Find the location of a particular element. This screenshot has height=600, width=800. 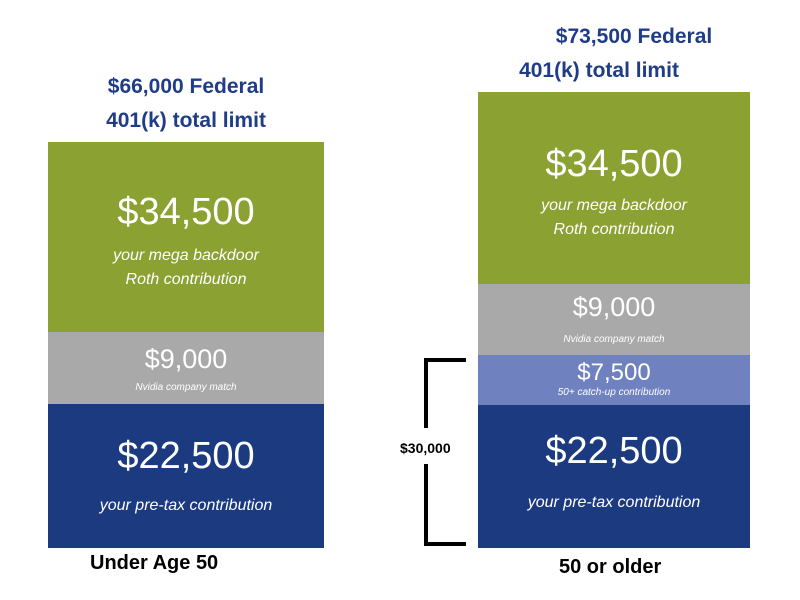

bracket-top-cap is located at coordinates (445, 360).